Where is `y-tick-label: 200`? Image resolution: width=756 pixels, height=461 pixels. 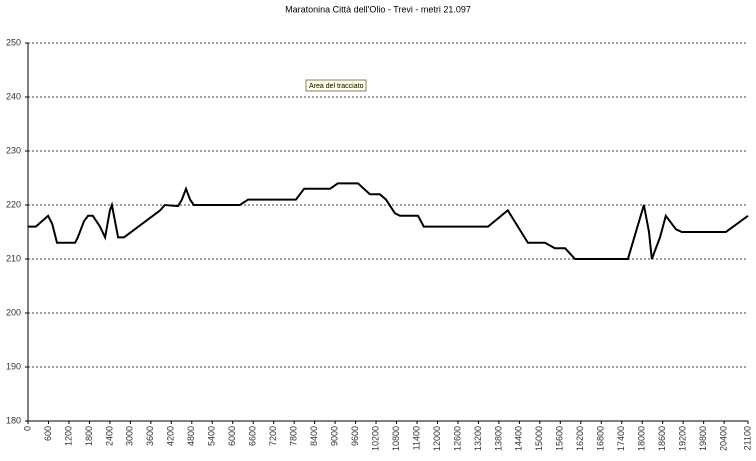
y-tick-label: 200 is located at coordinates (13, 312).